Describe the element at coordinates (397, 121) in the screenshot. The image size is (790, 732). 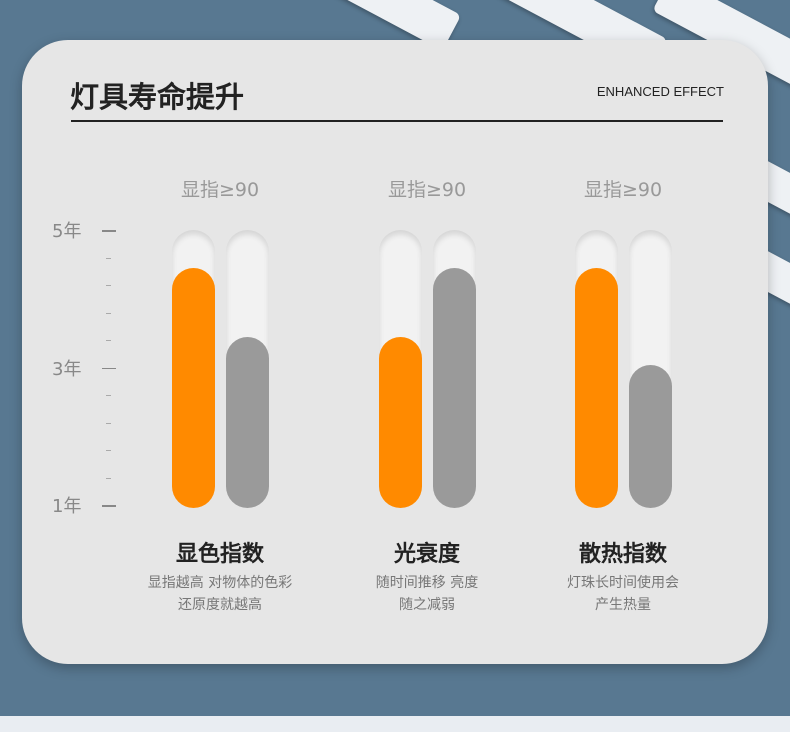
I see `divider` at that location.